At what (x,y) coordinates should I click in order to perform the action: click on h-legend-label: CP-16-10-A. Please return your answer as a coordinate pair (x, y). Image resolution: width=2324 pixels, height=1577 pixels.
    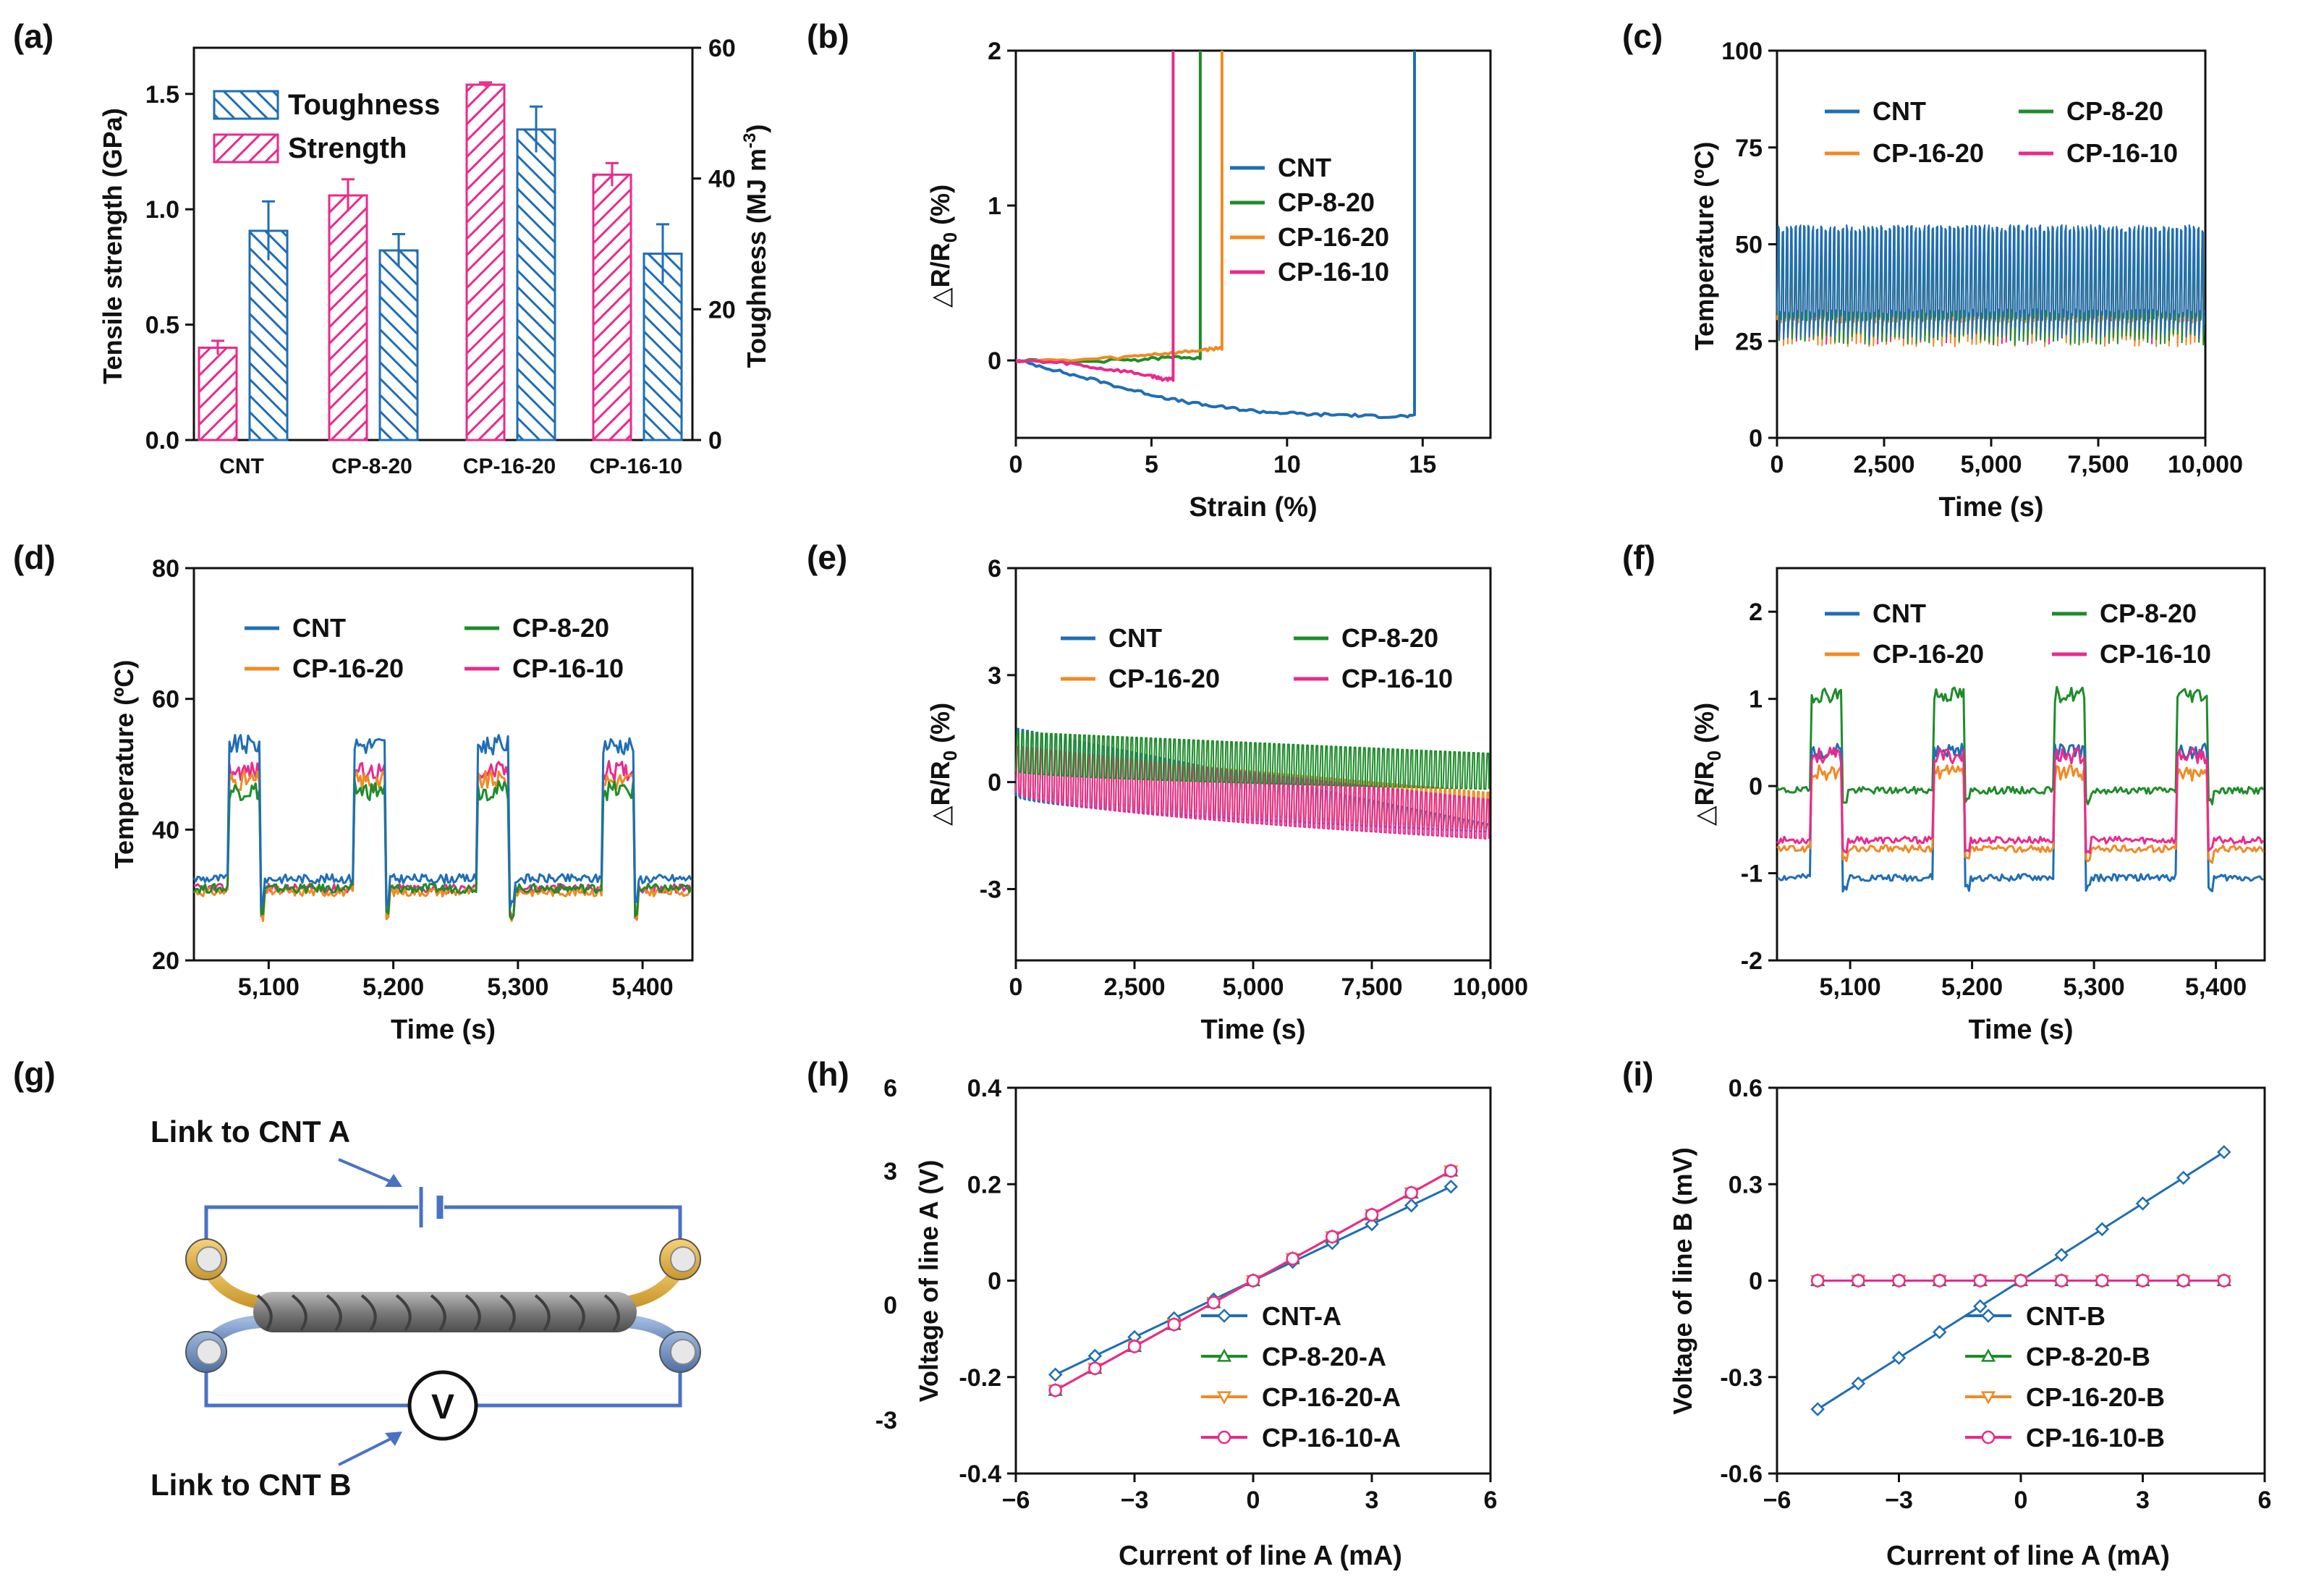
    Looking at the image, I should click on (1331, 1438).